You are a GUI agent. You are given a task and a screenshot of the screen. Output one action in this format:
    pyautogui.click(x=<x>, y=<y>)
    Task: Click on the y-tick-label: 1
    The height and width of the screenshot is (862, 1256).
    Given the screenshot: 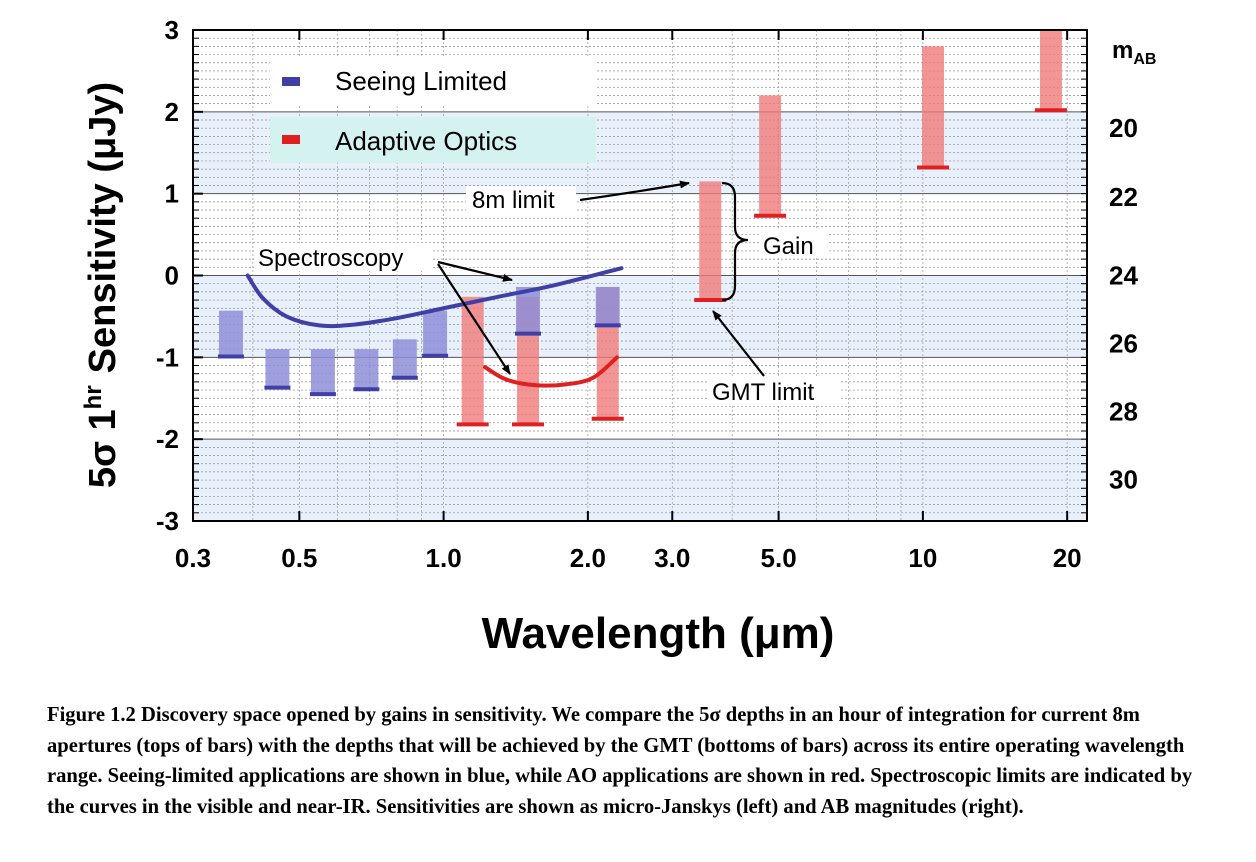 What is the action you would take?
    pyautogui.click(x=172, y=194)
    